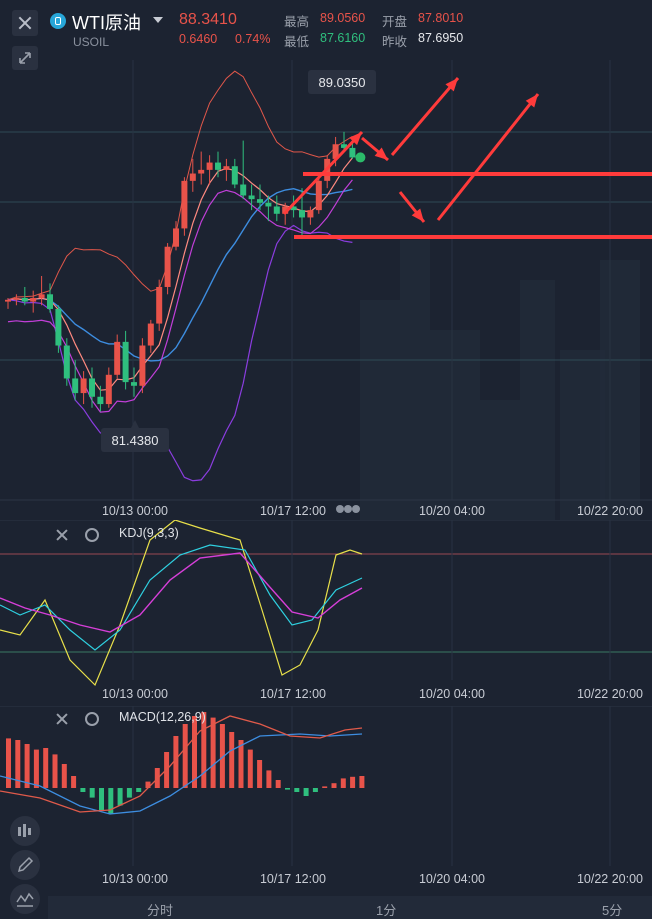 The width and height of the screenshot is (652, 919). I want to click on x-tick-label: 10/13 00:00, so click(135, 511).